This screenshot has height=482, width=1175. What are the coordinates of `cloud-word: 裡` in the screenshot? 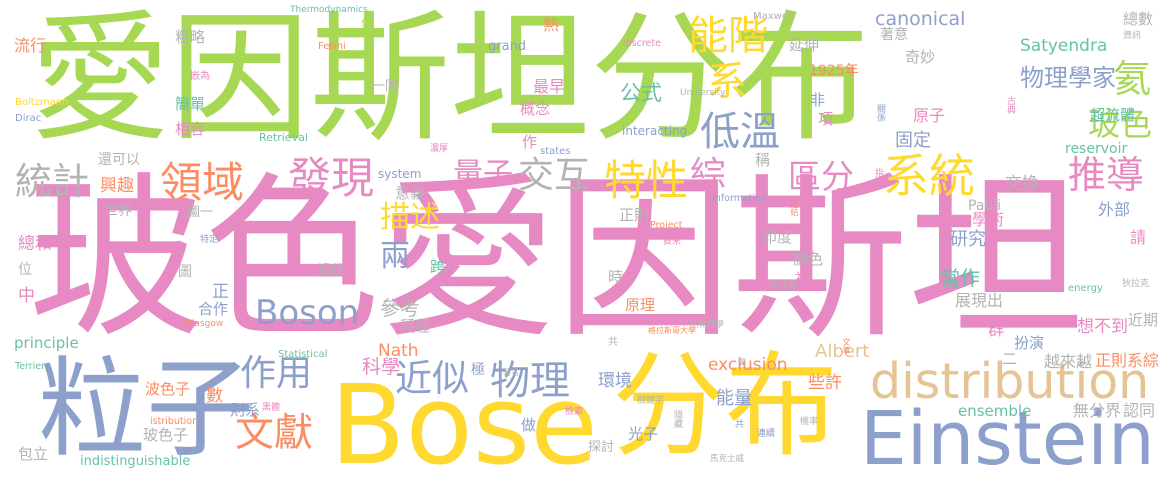 It's located at (803, 279).